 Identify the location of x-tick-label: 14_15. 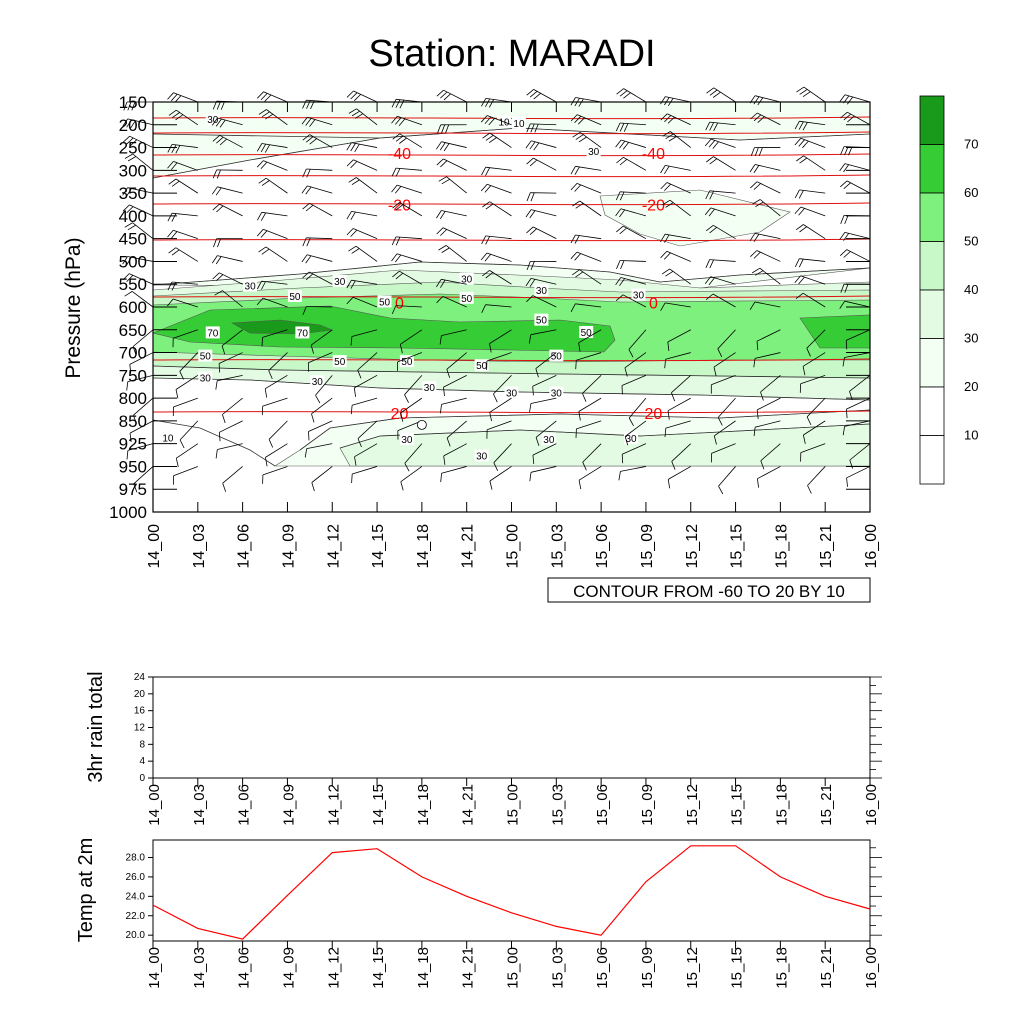
(378, 546).